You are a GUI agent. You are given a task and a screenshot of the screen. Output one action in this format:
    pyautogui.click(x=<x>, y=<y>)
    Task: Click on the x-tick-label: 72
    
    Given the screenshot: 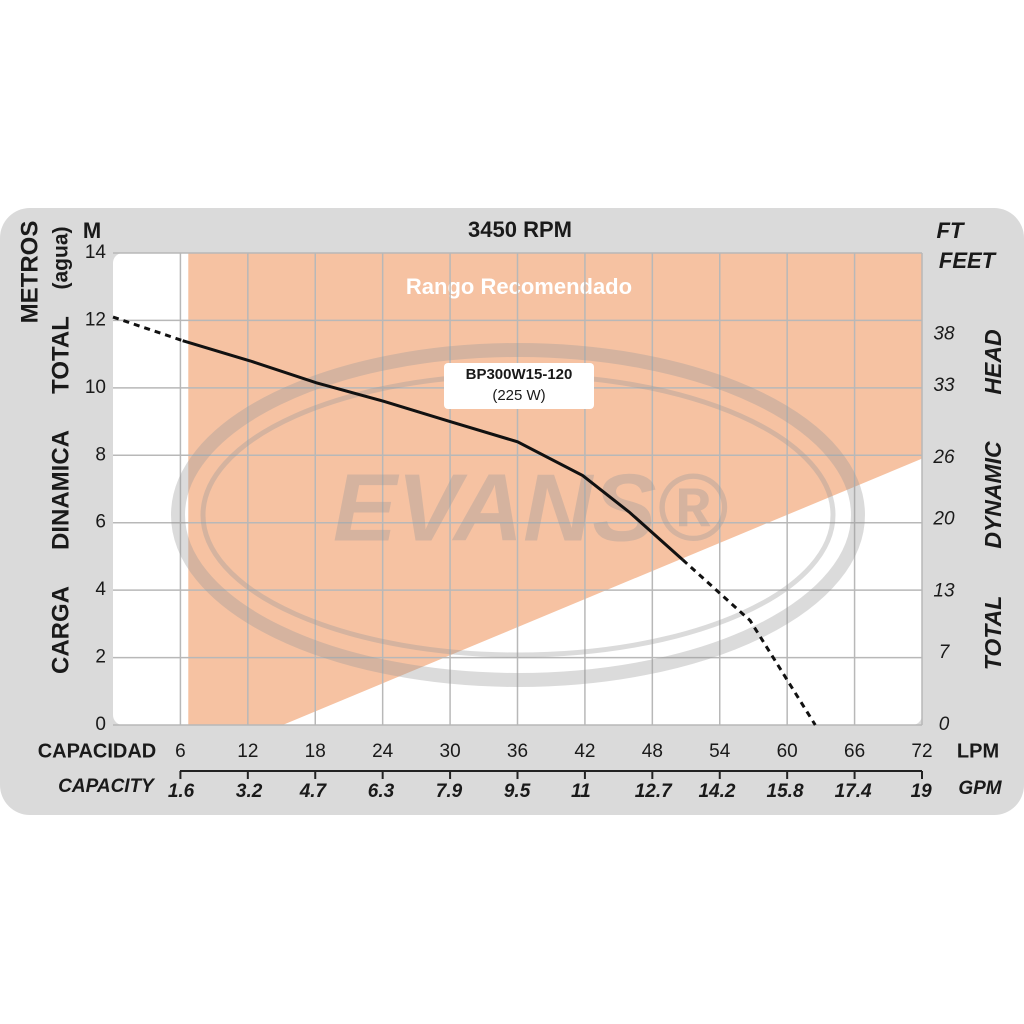 What is the action you would take?
    pyautogui.click(x=921, y=751)
    